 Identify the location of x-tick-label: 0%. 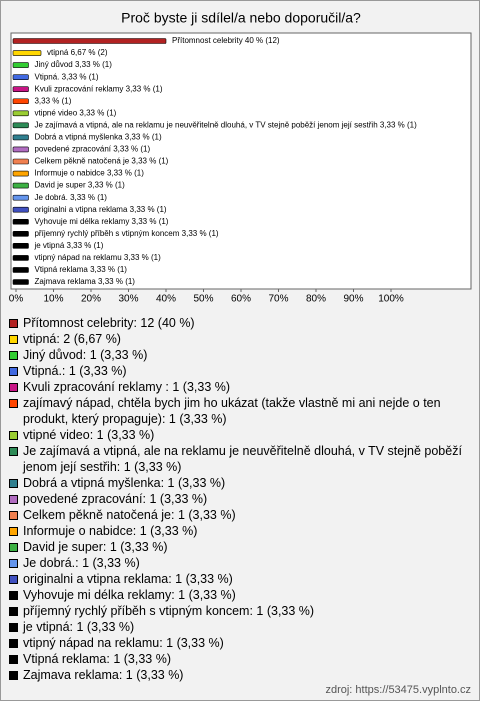
(16, 299).